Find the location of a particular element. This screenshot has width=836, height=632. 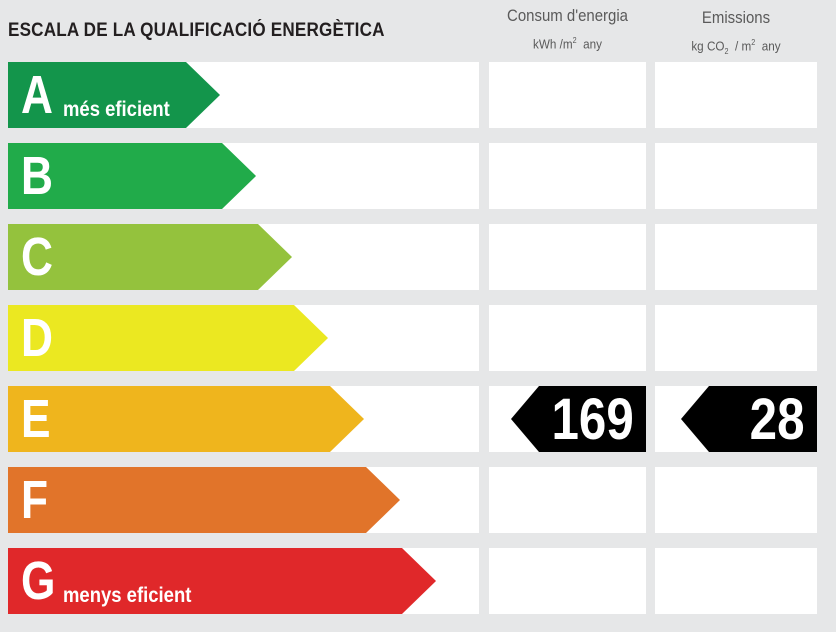

class-letter: D is located at coordinates (37, 338).